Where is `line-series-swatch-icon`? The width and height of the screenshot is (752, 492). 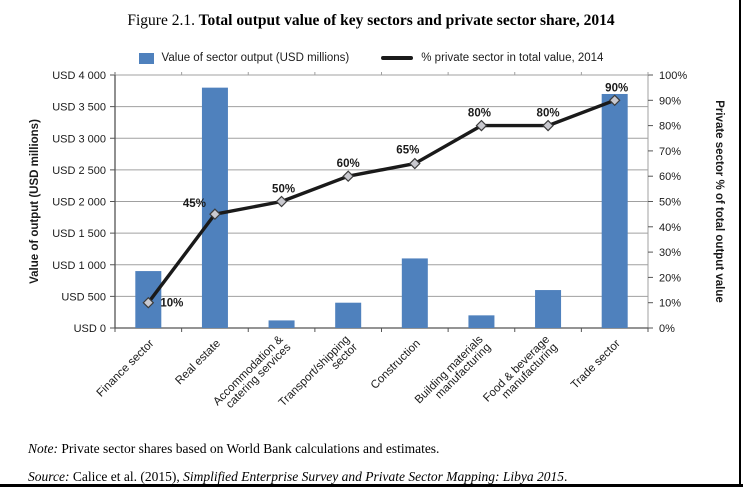
line-series-swatch-icon is located at coordinates (397, 58).